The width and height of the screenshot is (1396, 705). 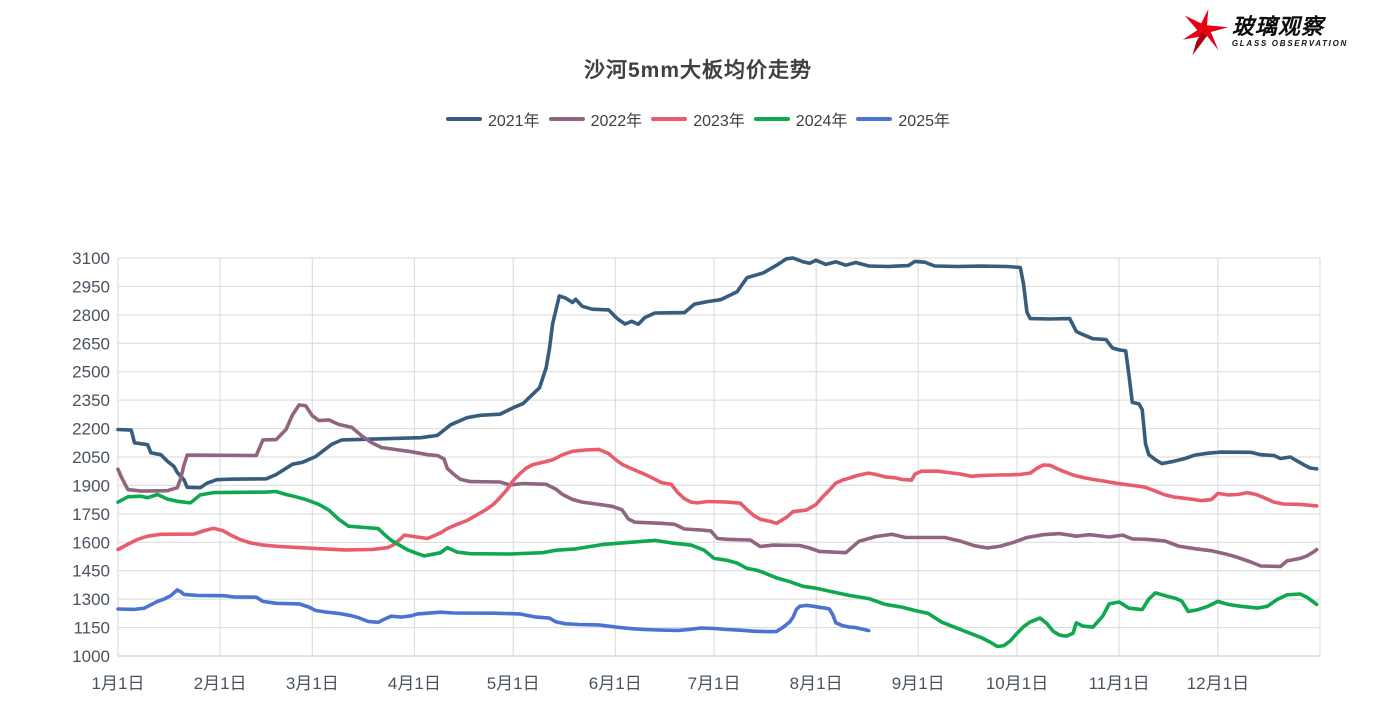 What do you see at coordinates (719, 121) in the screenshot?
I see `legend-label: 2023年` at bounding box center [719, 121].